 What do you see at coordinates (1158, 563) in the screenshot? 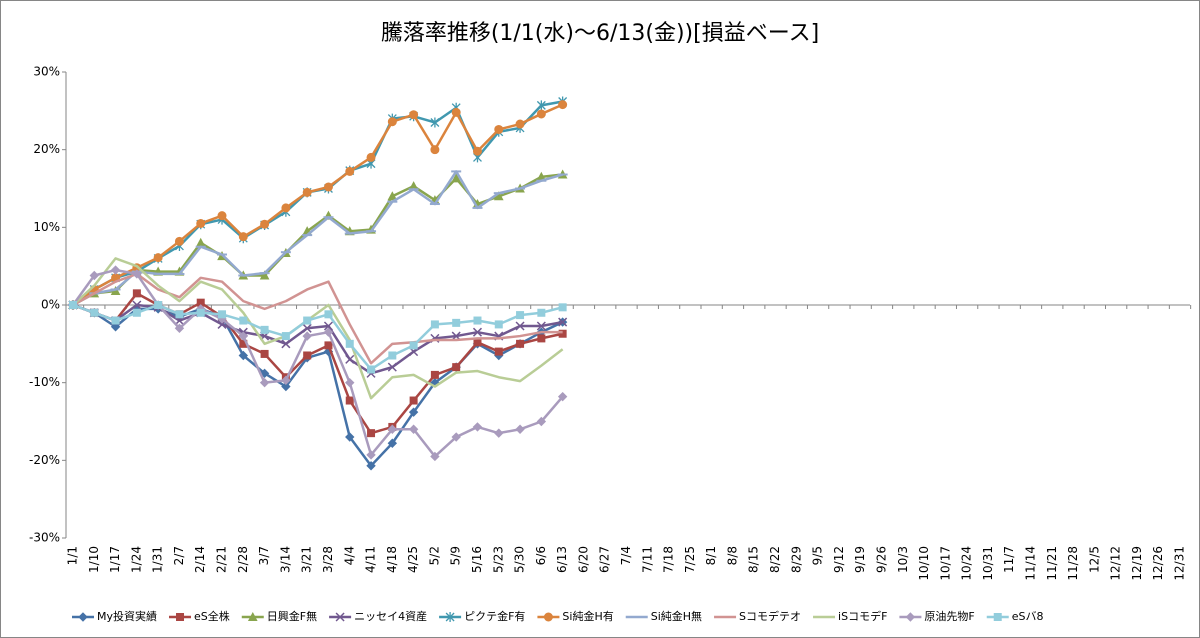
I see `x-tick-label: 12/26` at bounding box center [1158, 563].